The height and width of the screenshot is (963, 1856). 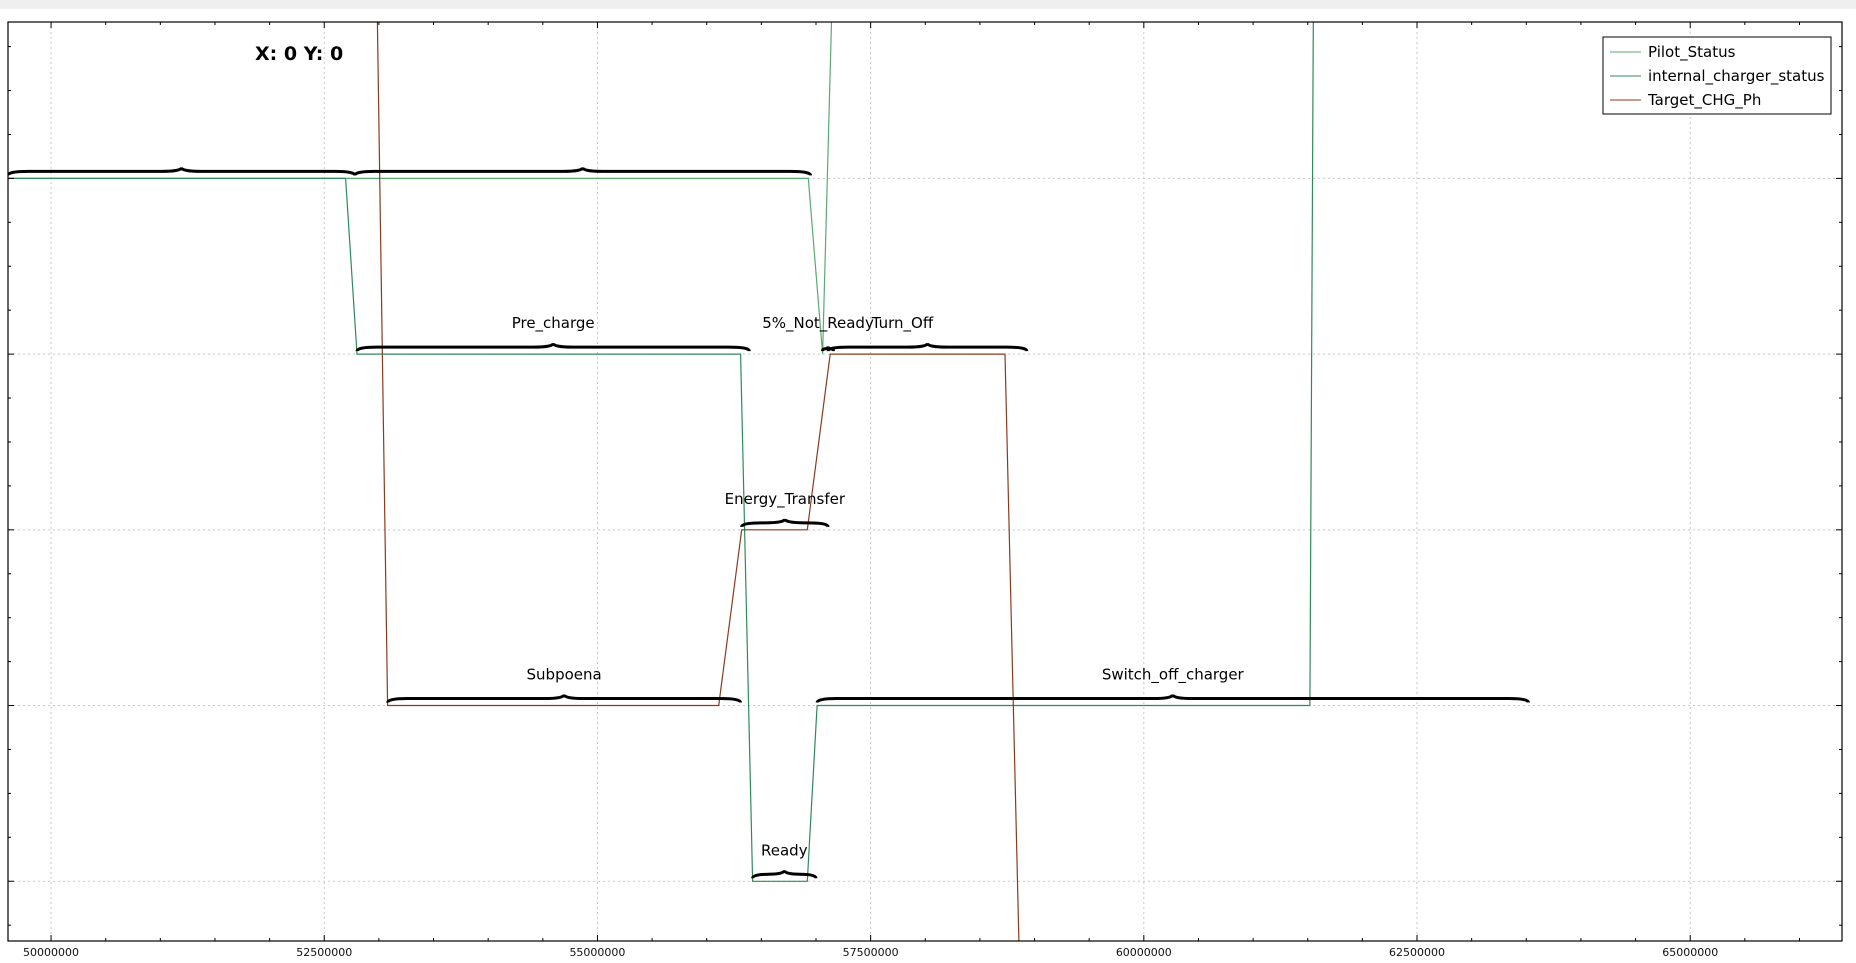 What do you see at coordinates (1692, 52) in the screenshot?
I see `legend-pilot-status: Pilot_Status` at bounding box center [1692, 52].